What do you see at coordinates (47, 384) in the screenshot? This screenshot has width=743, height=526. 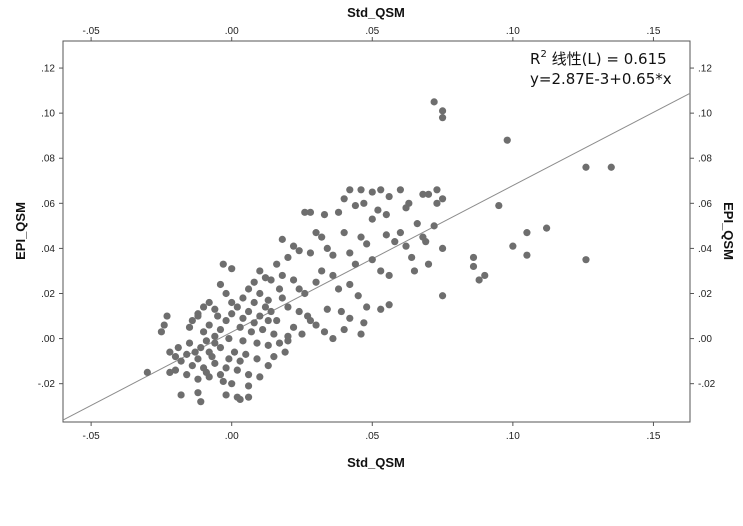 I see `y-tick-label-left: -.02` at bounding box center [47, 384].